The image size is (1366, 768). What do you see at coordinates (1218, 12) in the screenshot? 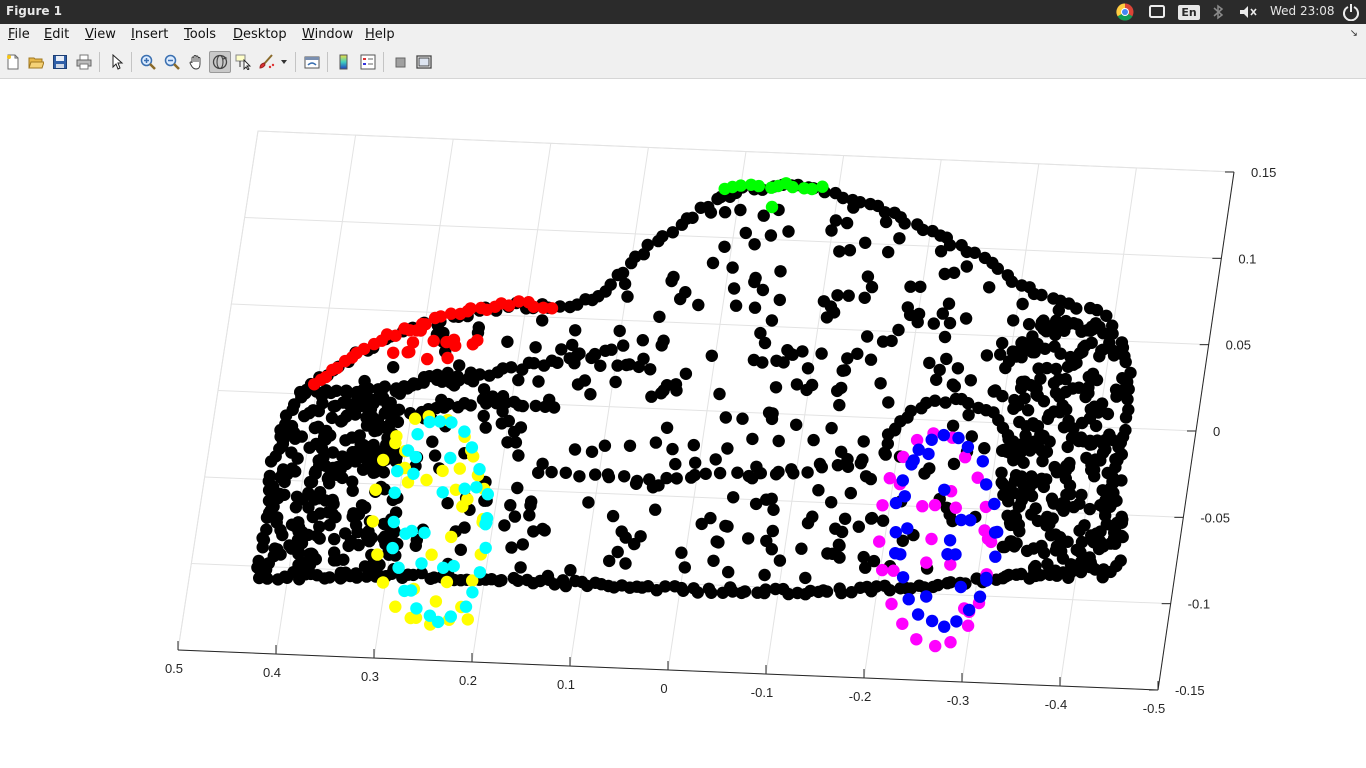
I see `bluetooth-icon` at bounding box center [1218, 12].